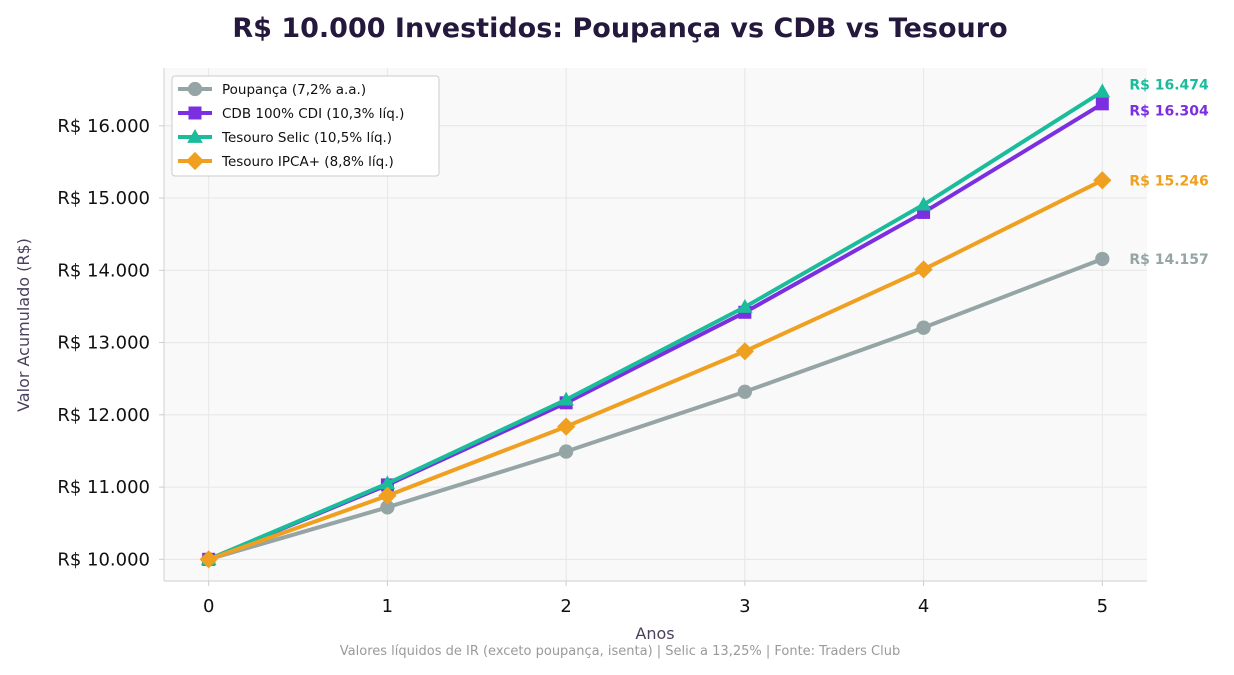  I want to click on legend-label: Poupança (7,2% a.a.), so click(294, 90).